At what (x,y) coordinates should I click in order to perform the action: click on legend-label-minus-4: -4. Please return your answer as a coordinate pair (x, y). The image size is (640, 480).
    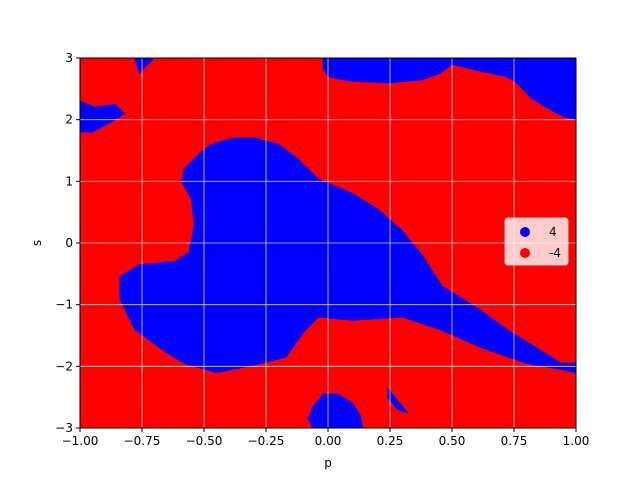
    Looking at the image, I should click on (555, 253).